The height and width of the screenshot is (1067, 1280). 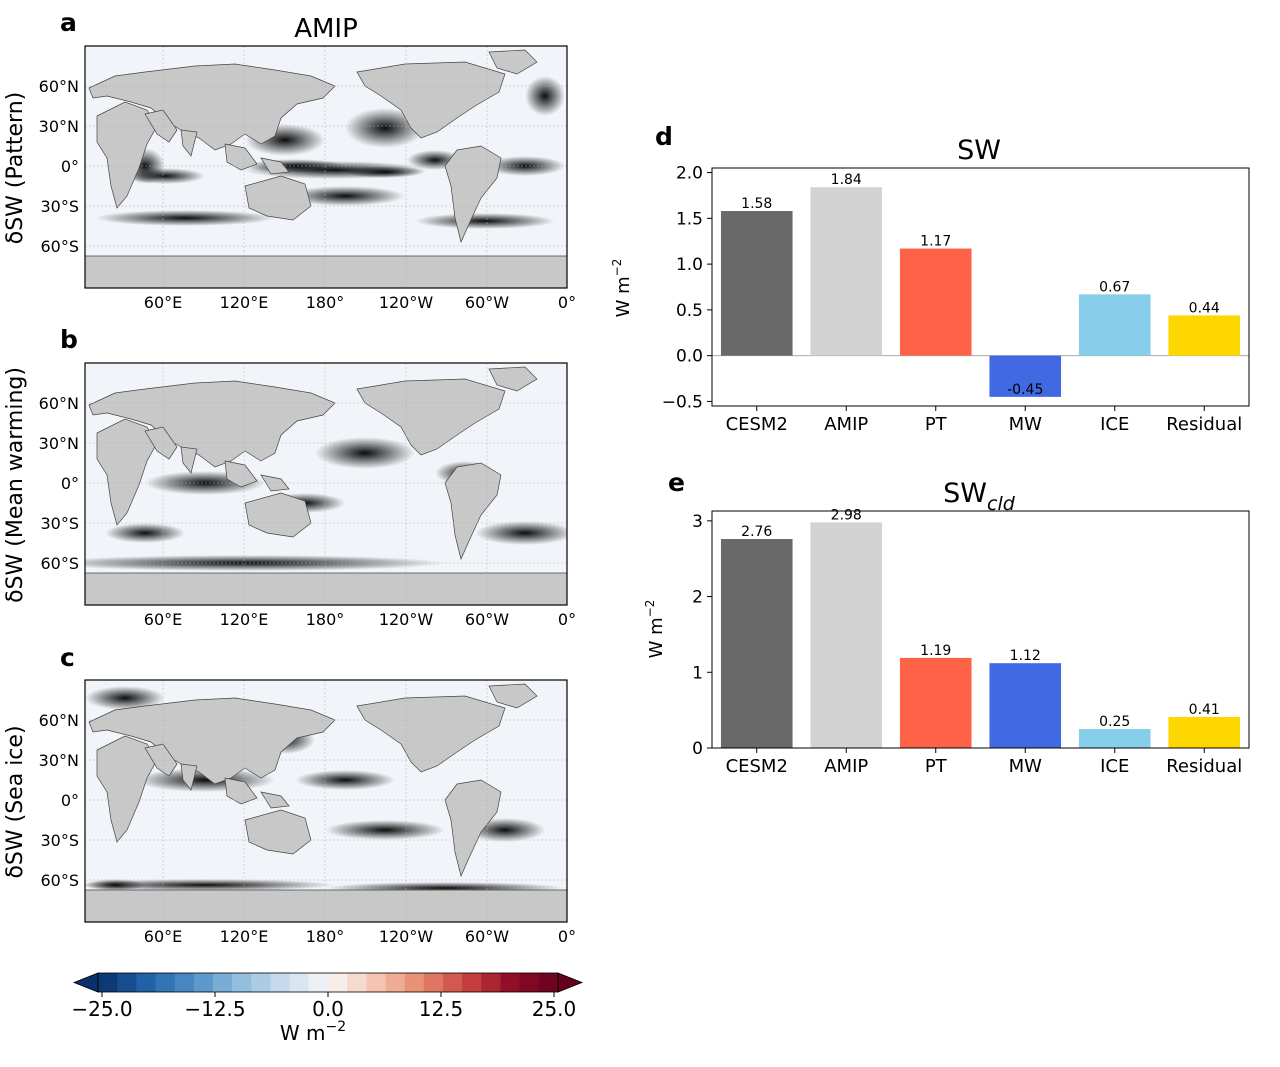 I want to click on colorbar-label: W m−2, so click(x=313, y=1032).